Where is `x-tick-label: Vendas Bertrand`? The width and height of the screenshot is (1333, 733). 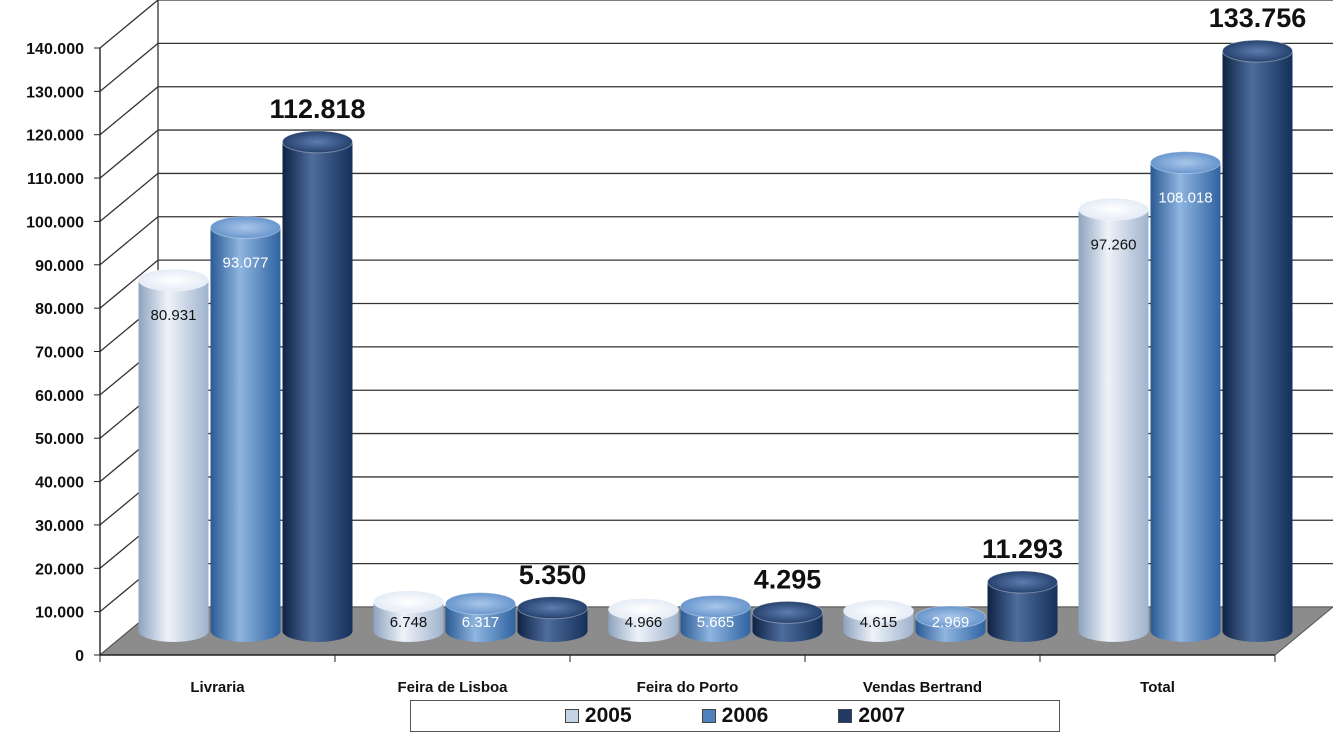
x-tick-label: Vendas Bertrand is located at coordinates (922, 687).